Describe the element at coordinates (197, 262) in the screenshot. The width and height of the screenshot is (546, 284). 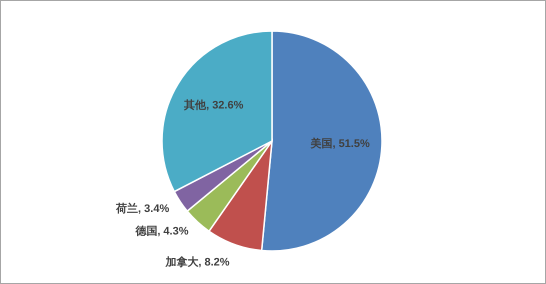
I see `slice-label: 加拿大, 8.2%` at that location.